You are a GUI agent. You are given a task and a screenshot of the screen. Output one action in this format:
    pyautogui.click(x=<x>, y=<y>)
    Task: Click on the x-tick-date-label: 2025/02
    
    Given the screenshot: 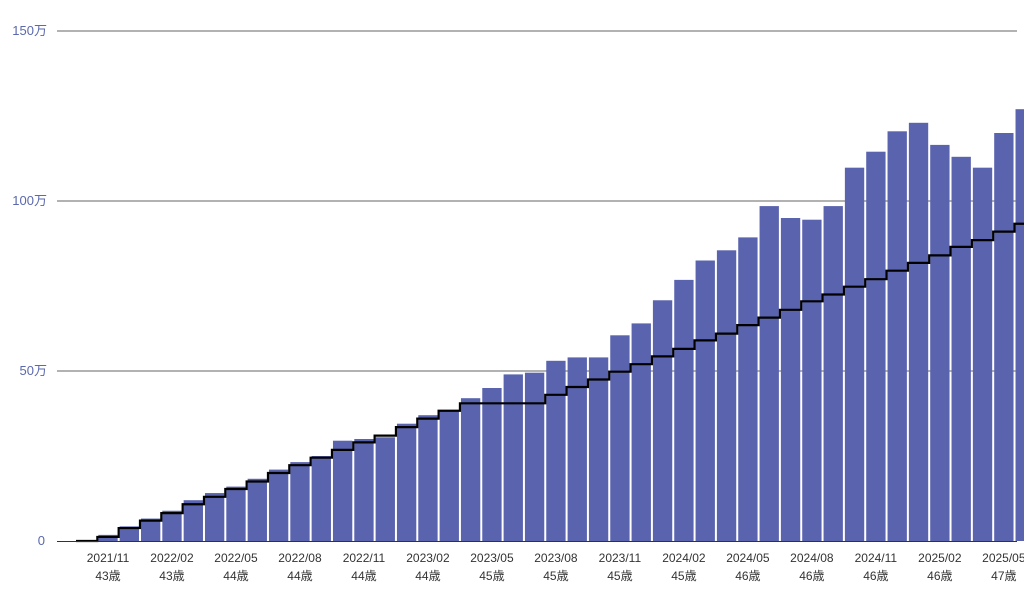 What is the action you would take?
    pyautogui.click(x=940, y=558)
    